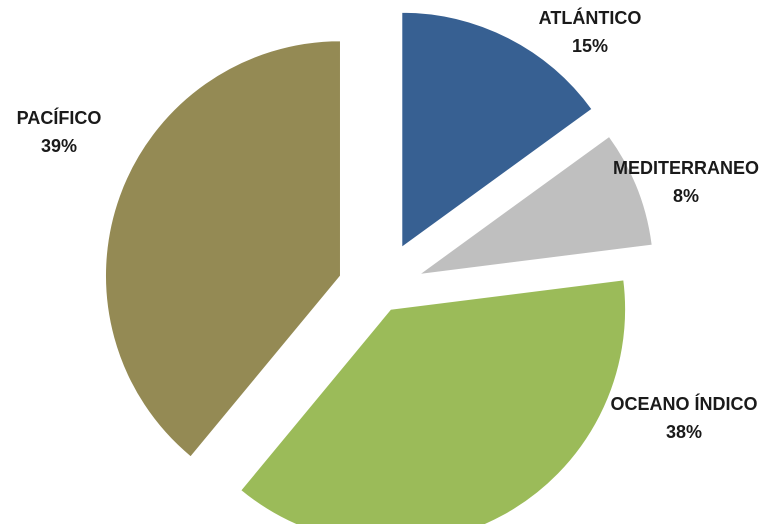  Describe the element at coordinates (497, 130) in the screenshot. I see `pie-slice-atlántico` at that location.